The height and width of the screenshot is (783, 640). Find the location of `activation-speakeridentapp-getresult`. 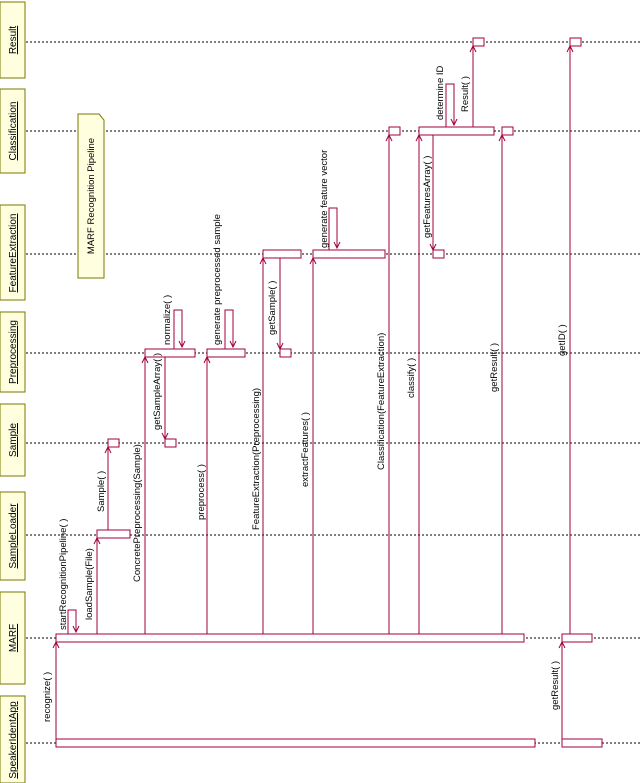

activation-speakeridentapp-getresult is located at coordinates (582, 743).